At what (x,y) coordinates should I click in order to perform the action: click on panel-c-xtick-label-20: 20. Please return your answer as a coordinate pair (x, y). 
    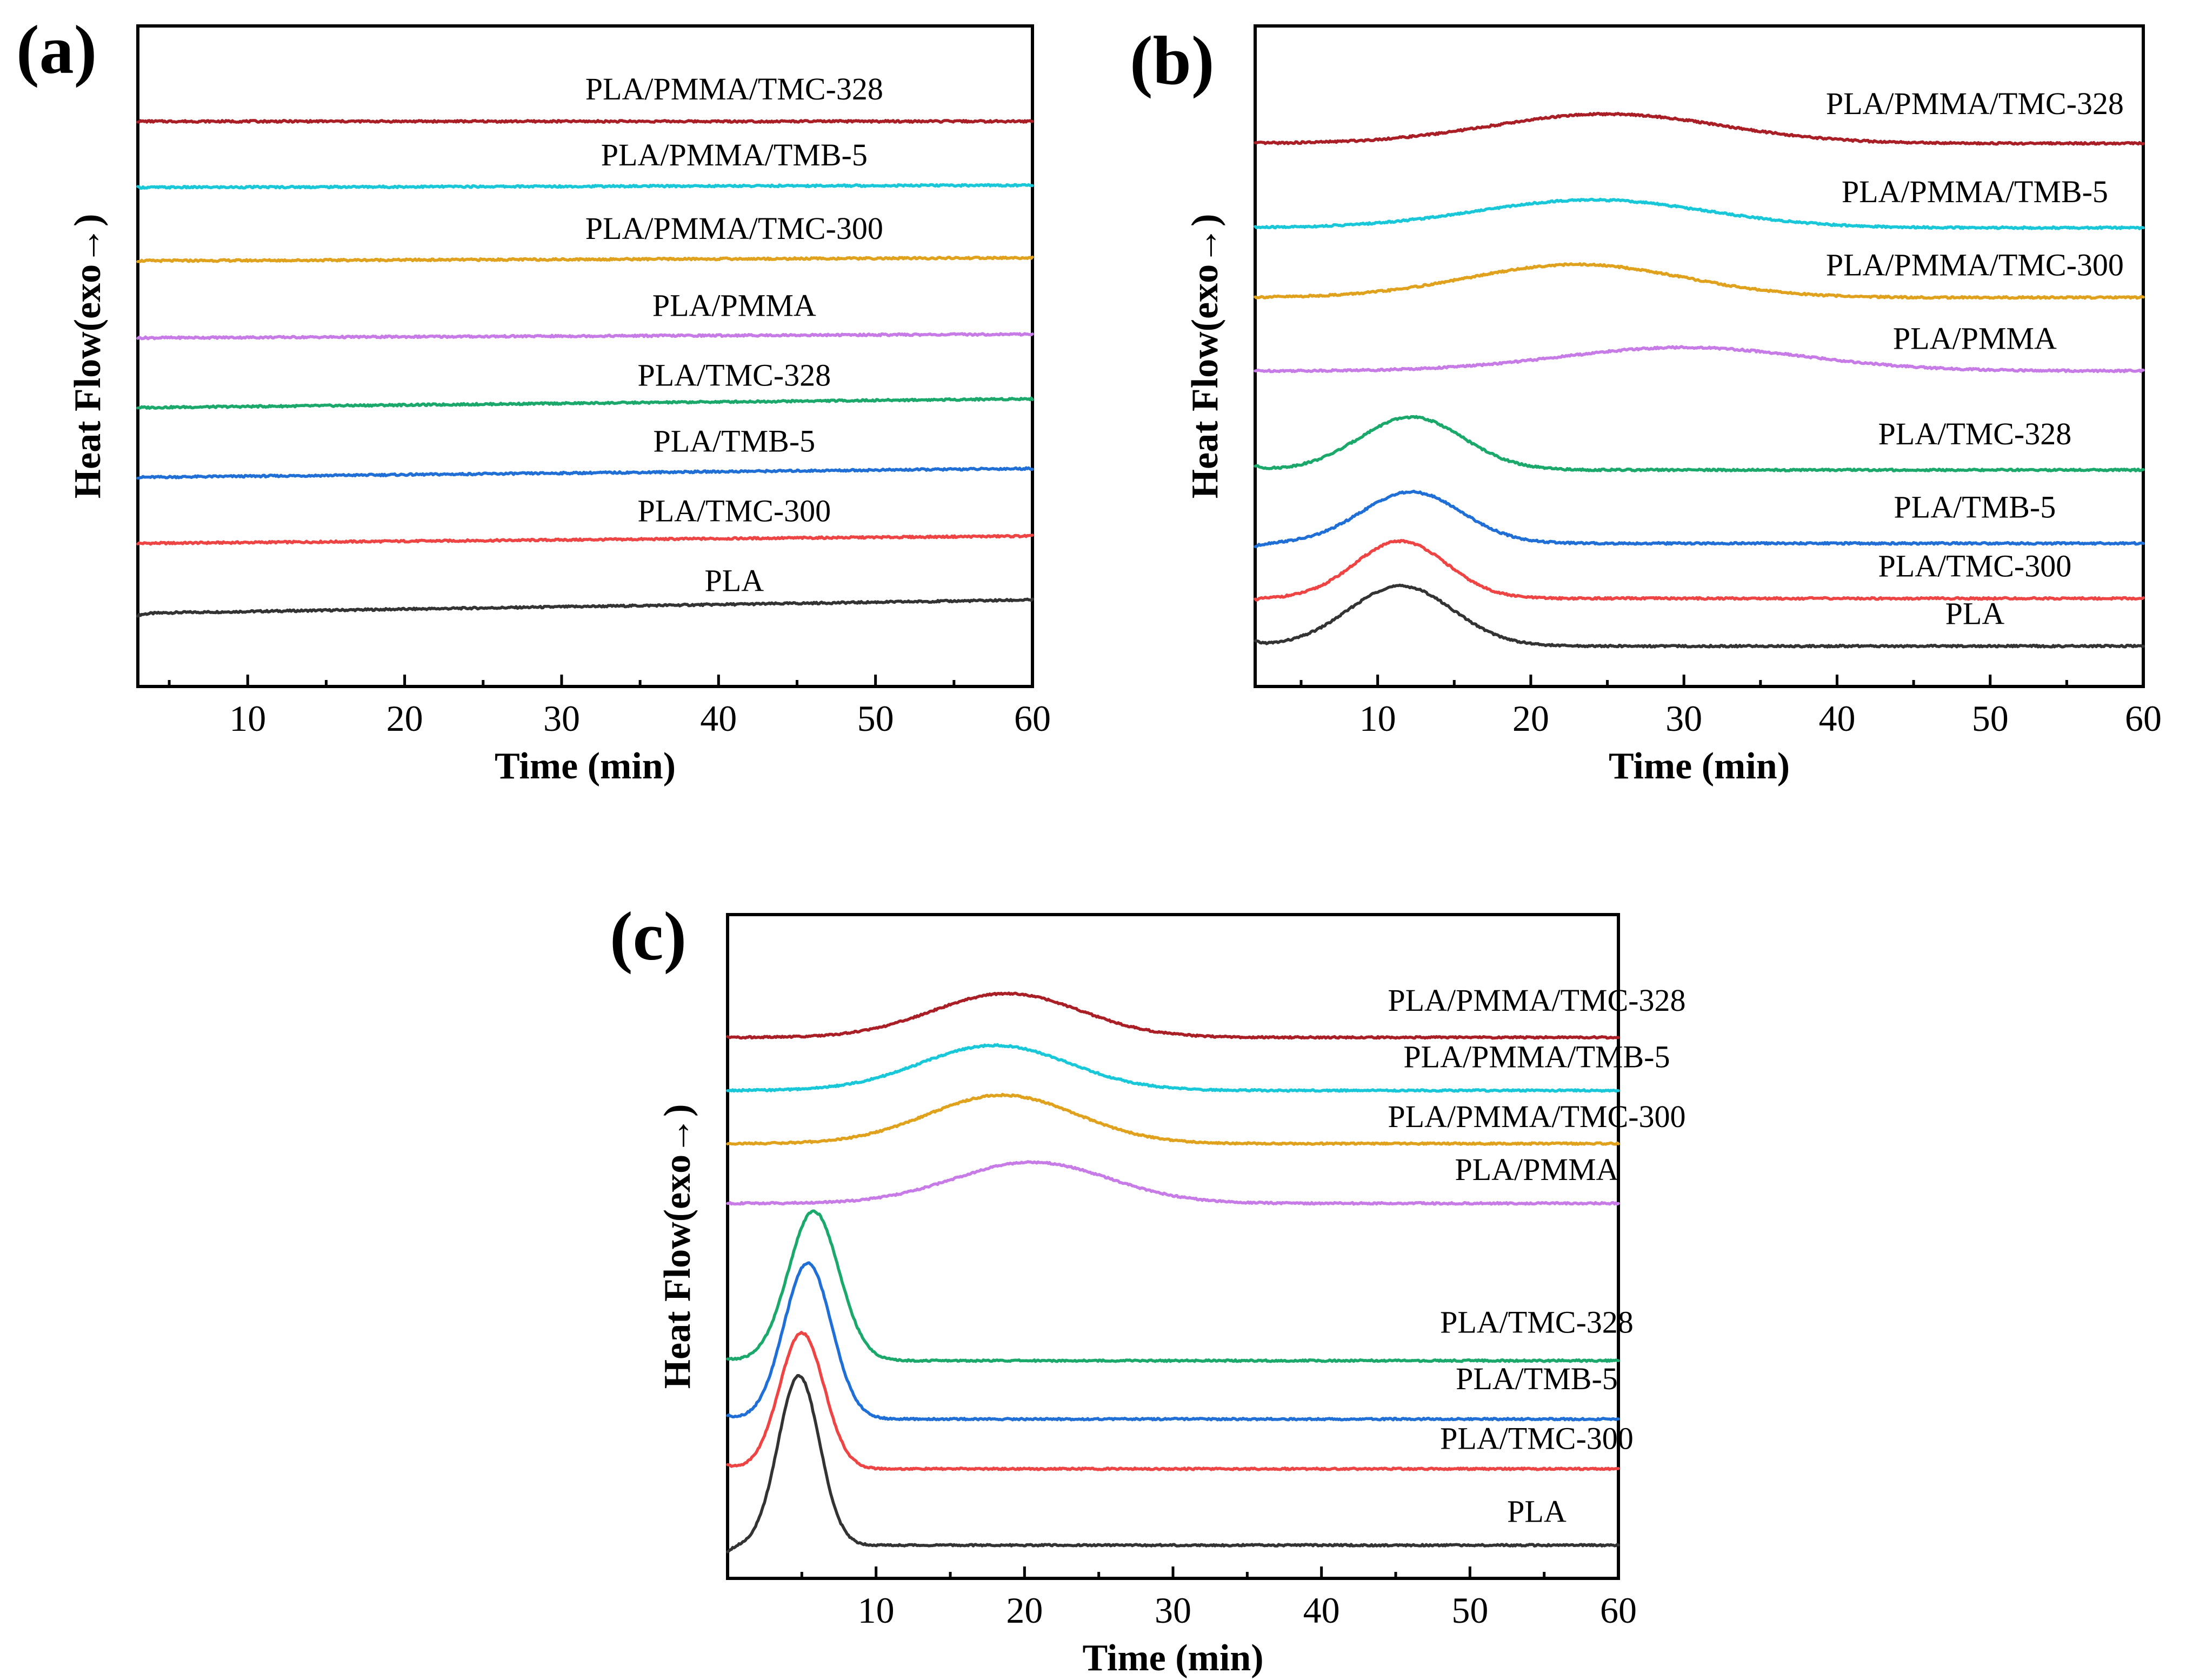
    Looking at the image, I should click on (1024, 1611).